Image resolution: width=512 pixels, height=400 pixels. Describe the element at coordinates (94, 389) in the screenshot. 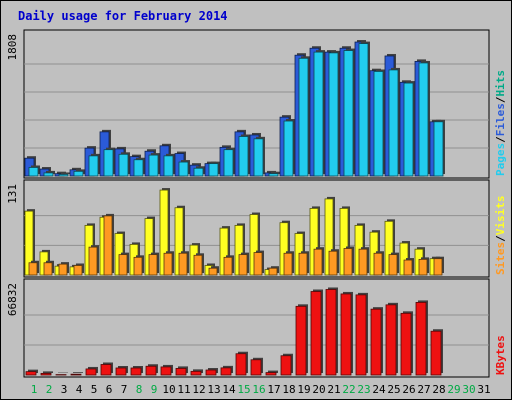

I see `x-tick-label: 5` at that location.